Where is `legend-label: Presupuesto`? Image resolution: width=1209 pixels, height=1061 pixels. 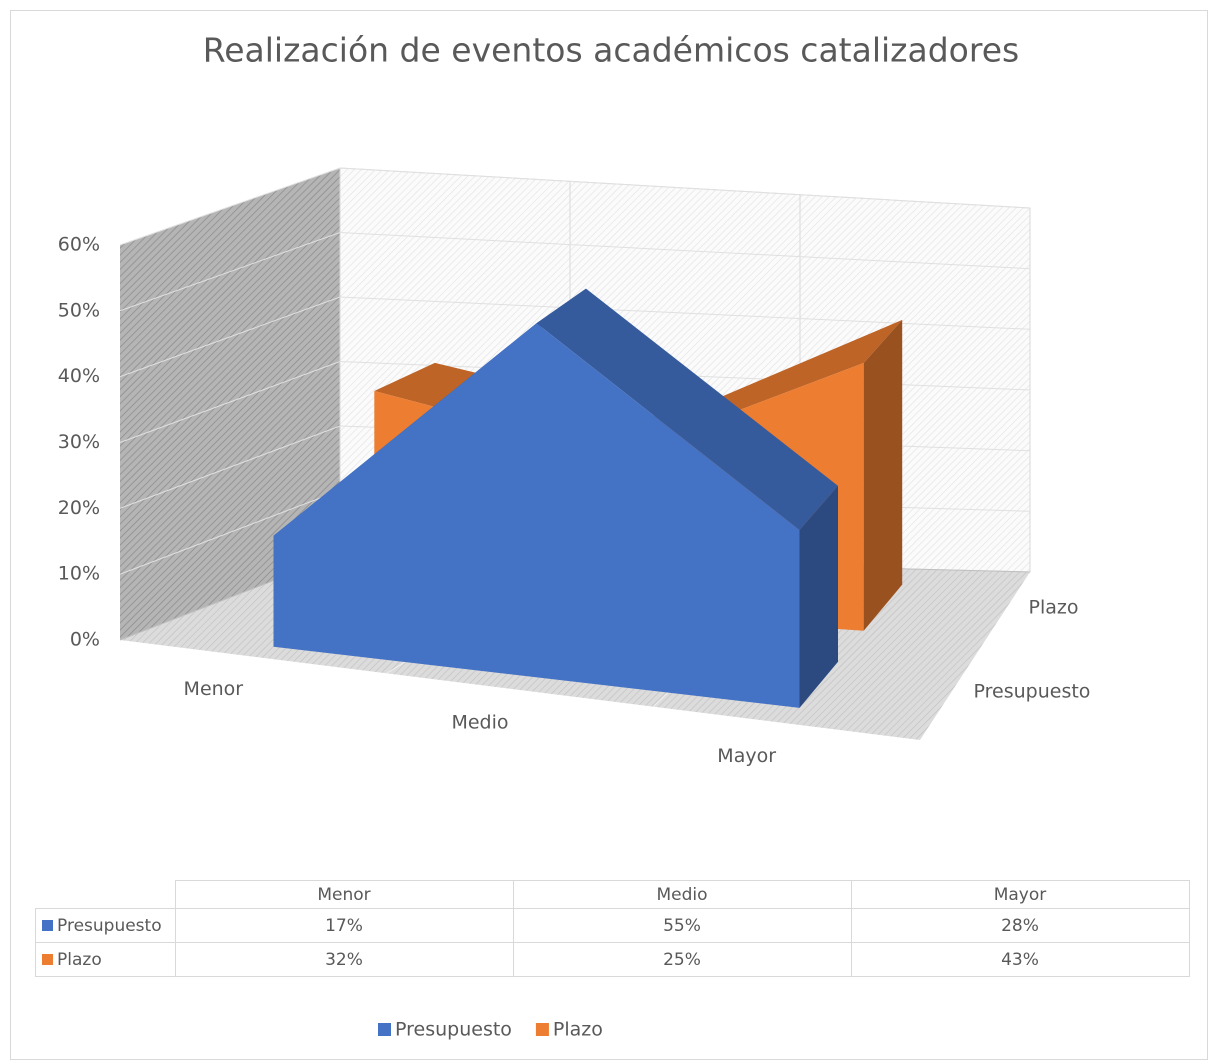
legend-label: Presupuesto is located at coordinates (453, 1030).